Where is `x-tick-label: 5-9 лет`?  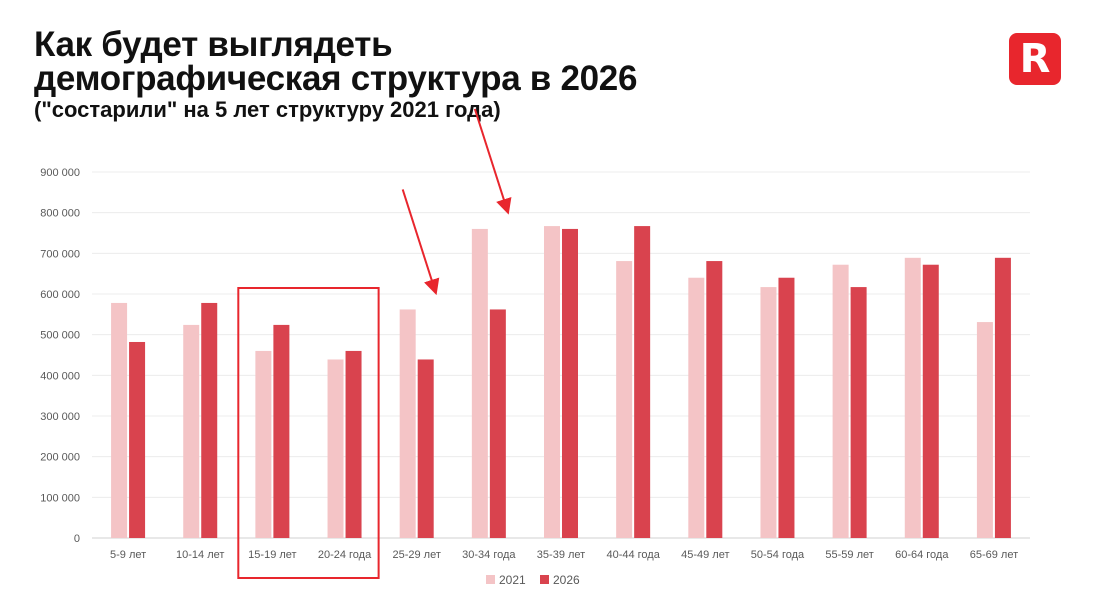
x-tick-label: 5-9 лет is located at coordinates (128, 555).